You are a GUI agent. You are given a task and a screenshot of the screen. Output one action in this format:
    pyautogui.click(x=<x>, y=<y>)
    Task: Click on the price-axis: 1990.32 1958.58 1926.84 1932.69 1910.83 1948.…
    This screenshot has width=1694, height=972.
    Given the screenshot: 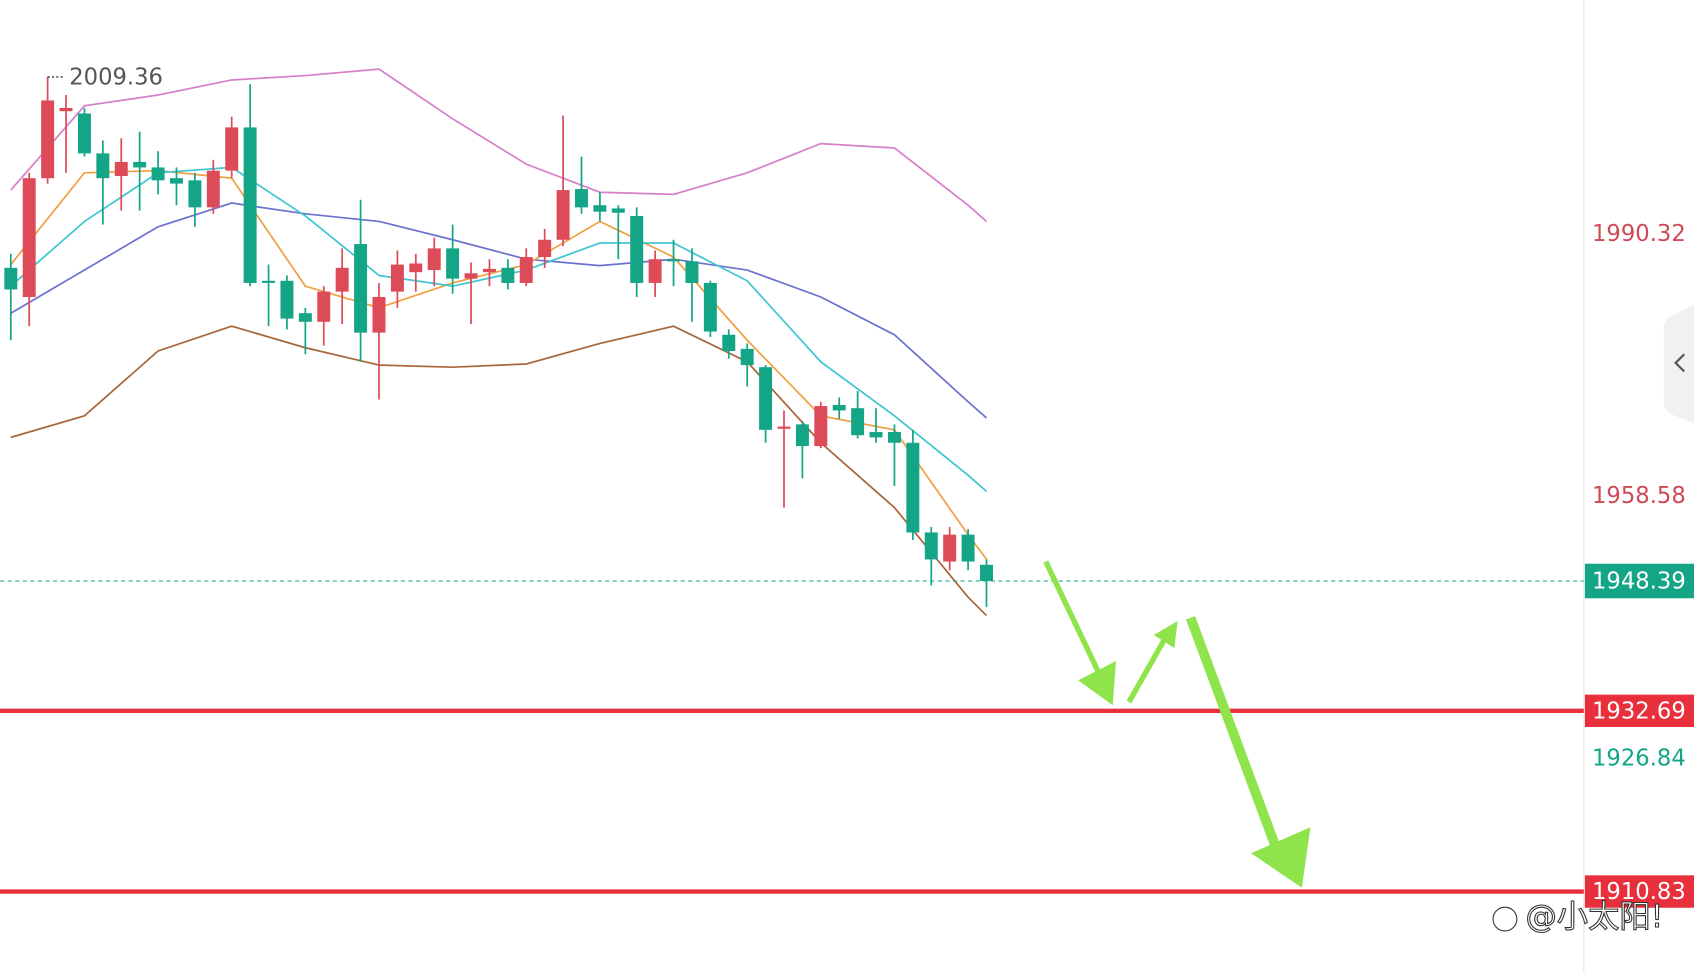 What is the action you would take?
    pyautogui.click(x=1639, y=564)
    